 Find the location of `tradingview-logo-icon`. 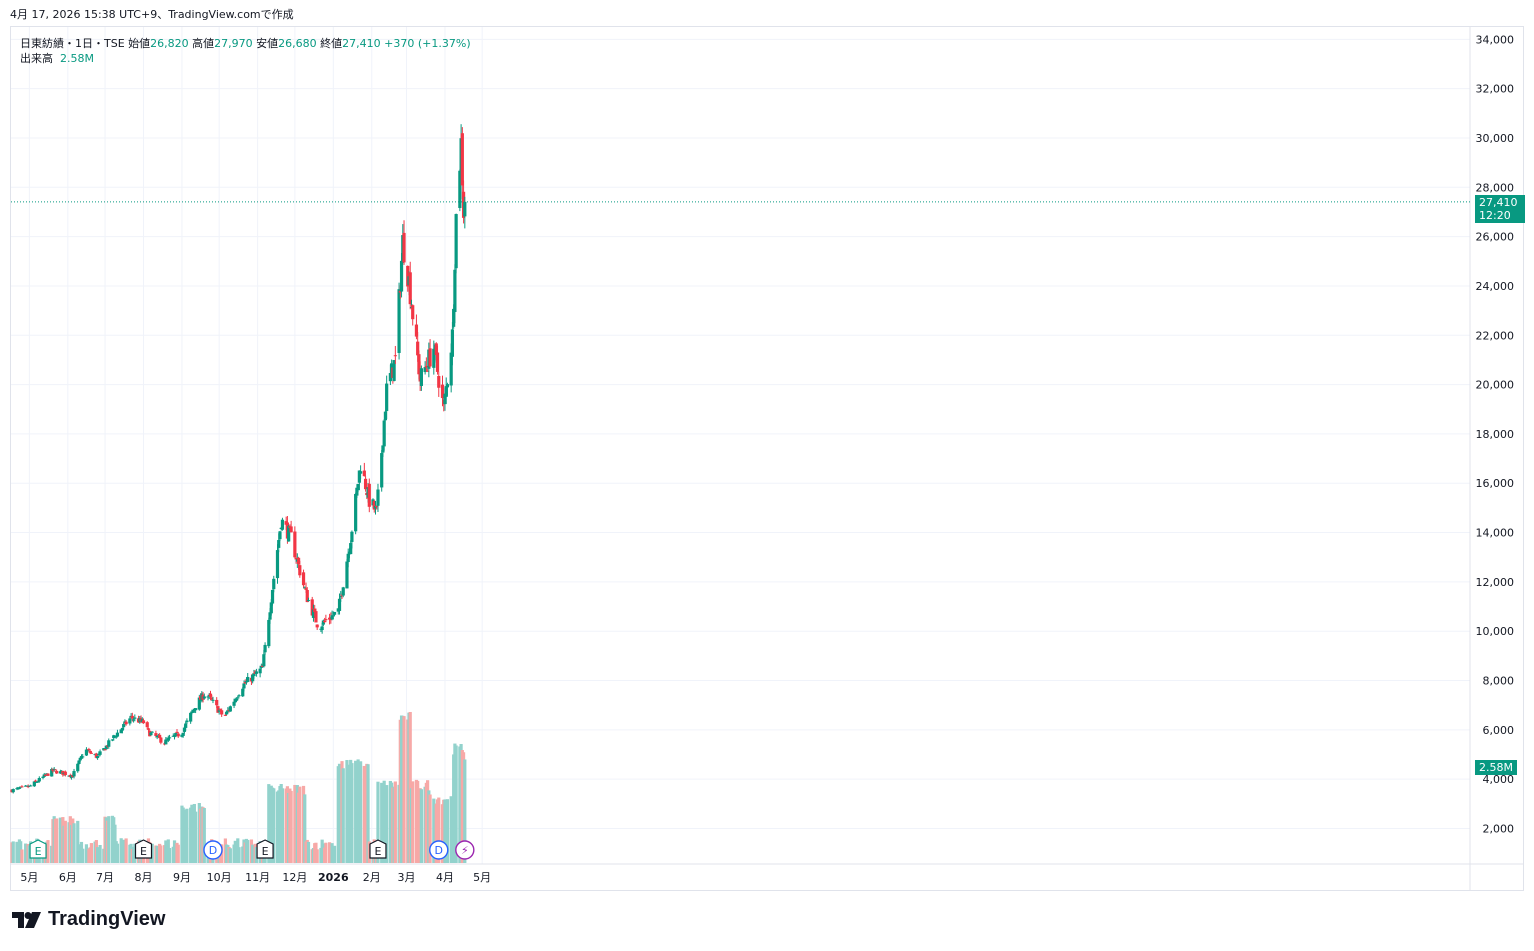

tradingview-logo-icon is located at coordinates (26, 919).